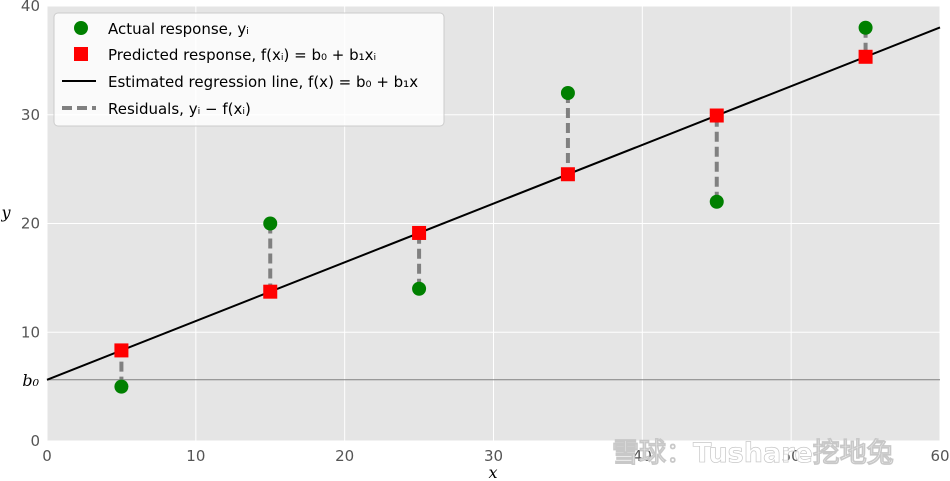  I want to click on x-tick-label: 50, so click(791, 456).